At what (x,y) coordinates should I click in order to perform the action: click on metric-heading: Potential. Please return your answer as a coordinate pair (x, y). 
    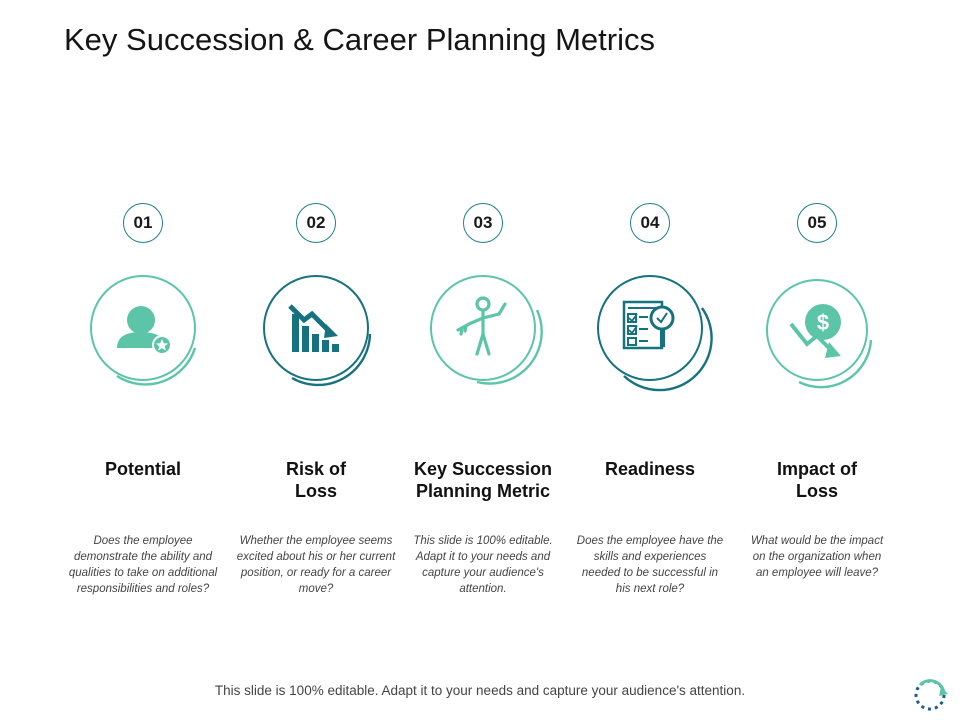
    Looking at the image, I should click on (142, 469).